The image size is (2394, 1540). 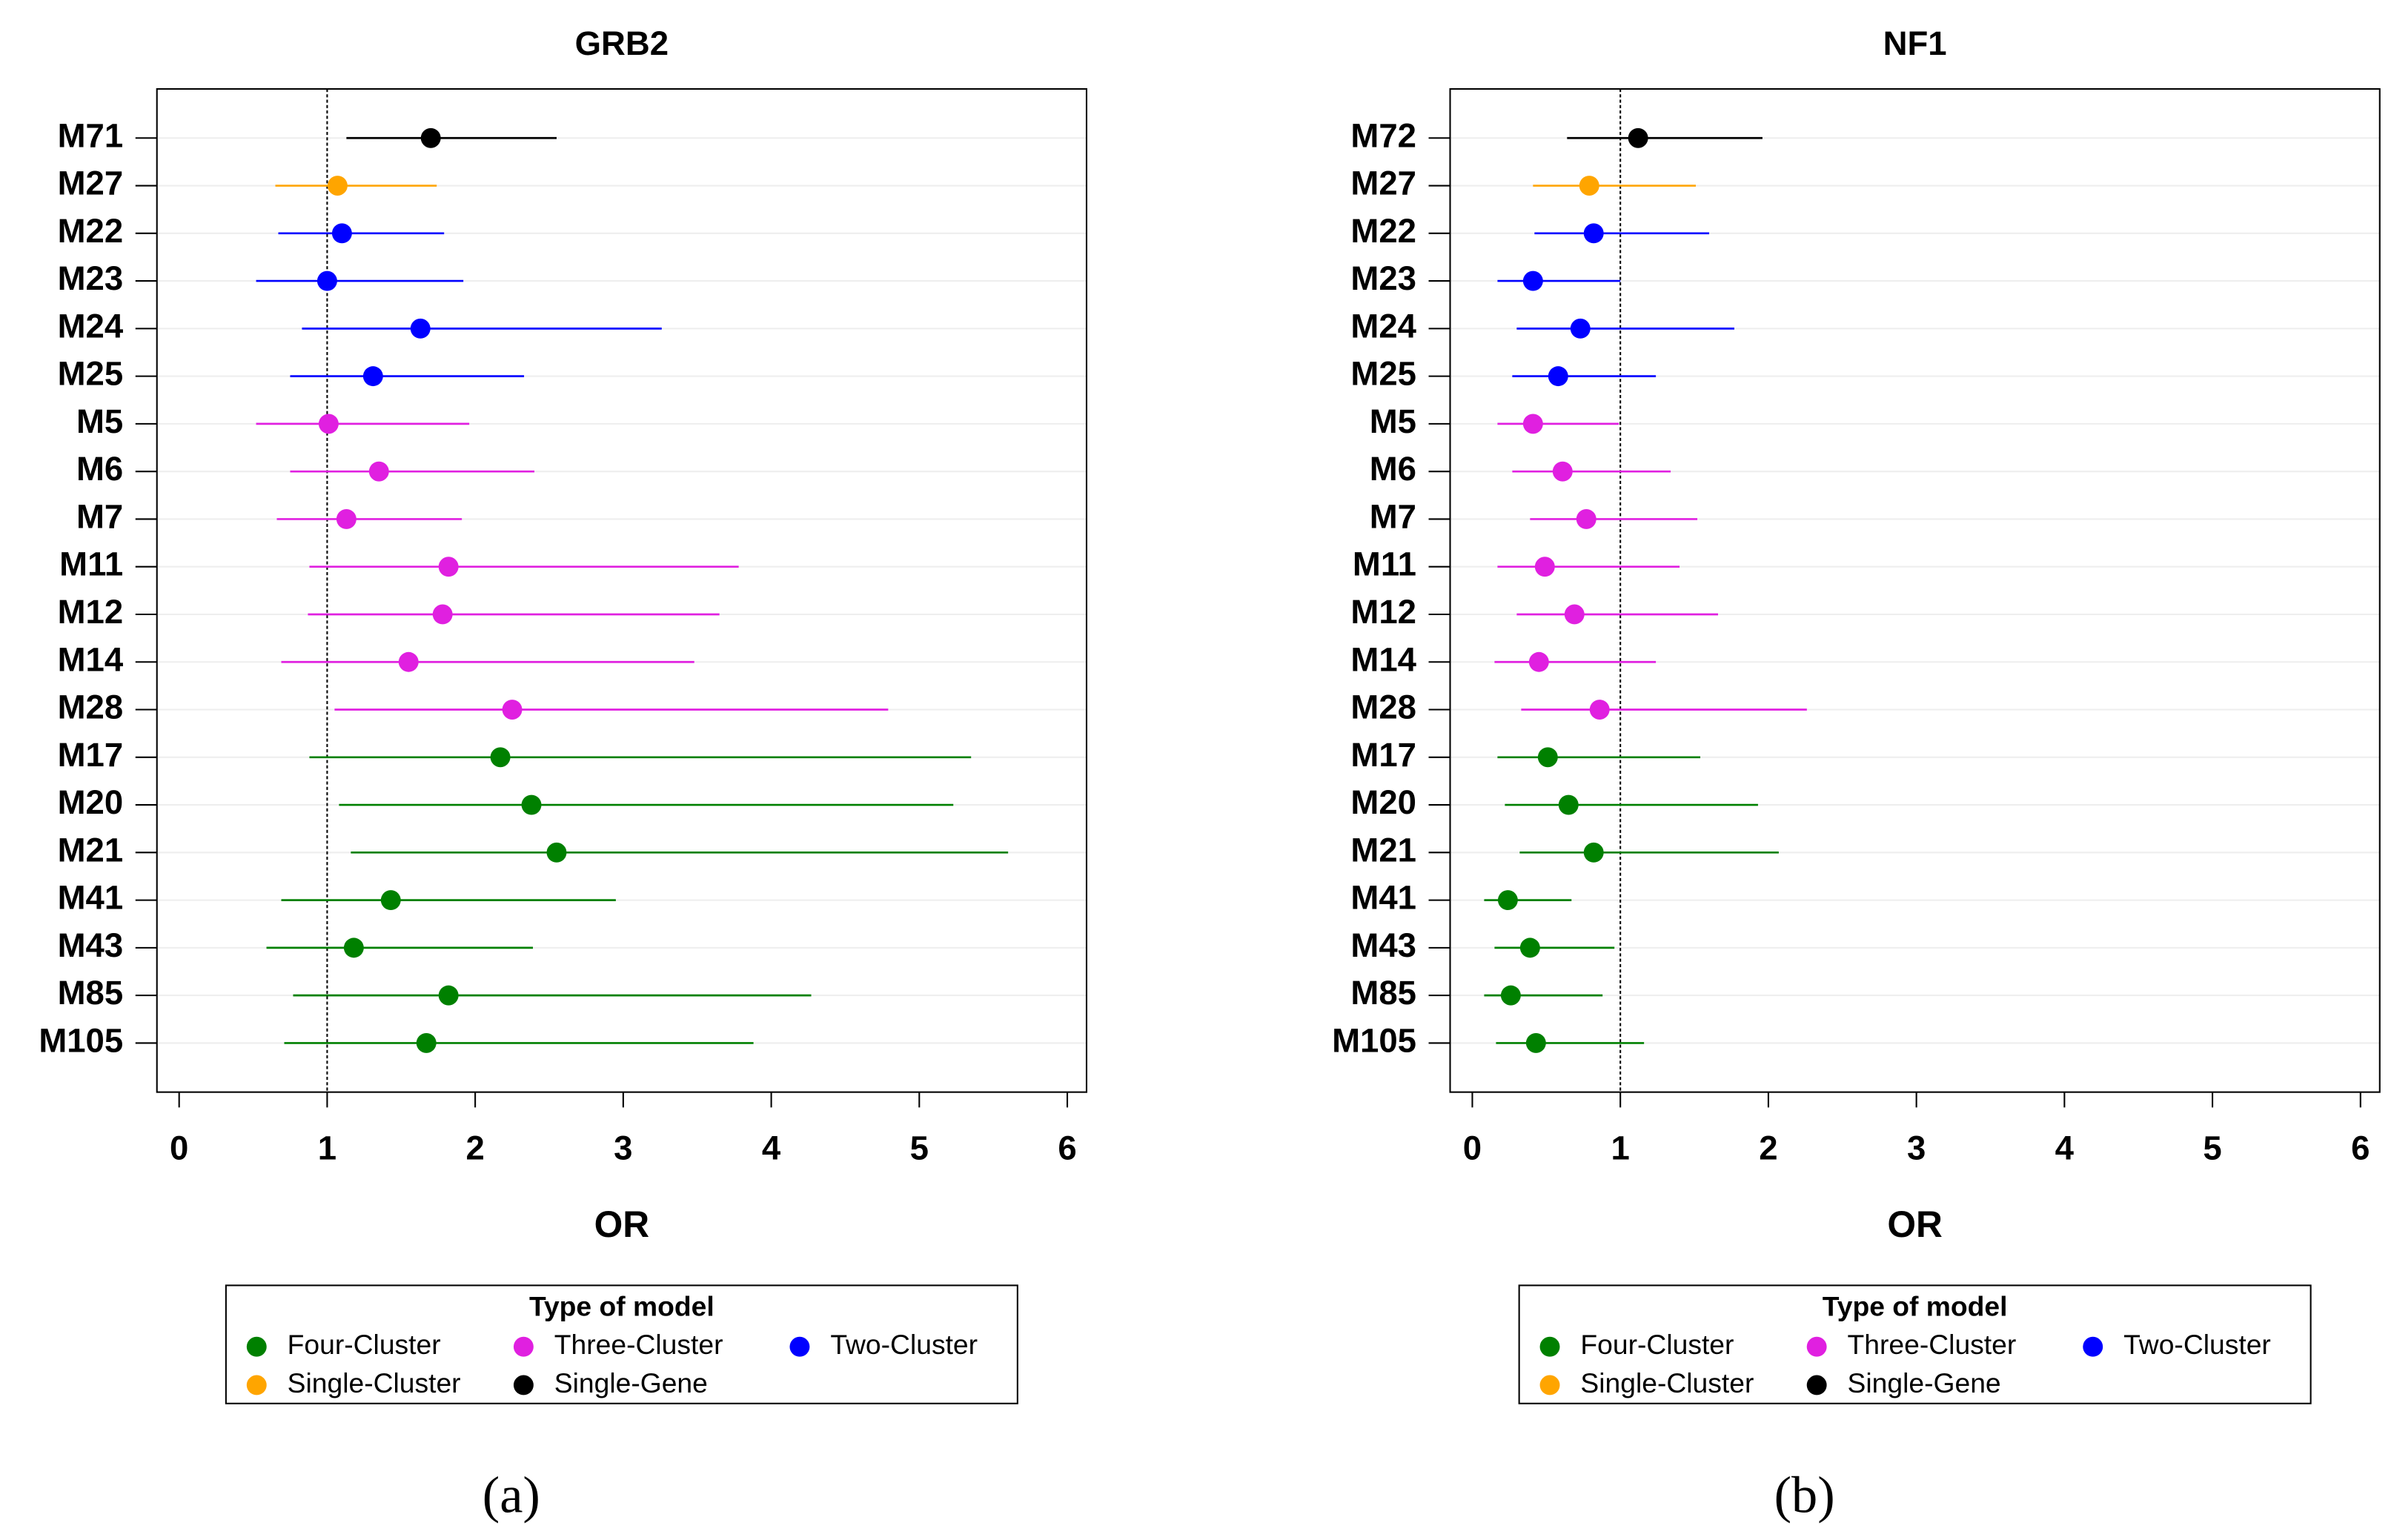 I want to click on chart-title: GRB2, so click(x=622, y=43).